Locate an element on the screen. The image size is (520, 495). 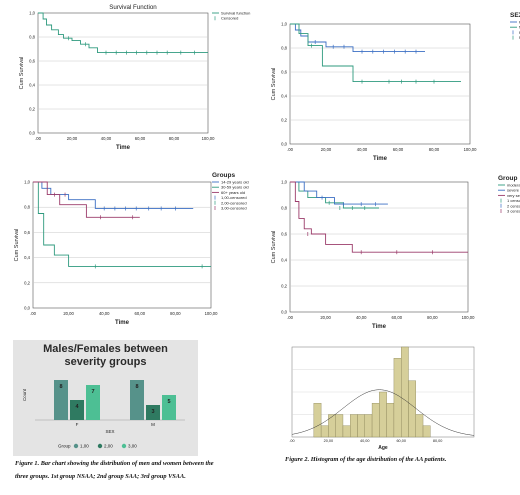
legend-title: Group is located at coordinates (508, 178).